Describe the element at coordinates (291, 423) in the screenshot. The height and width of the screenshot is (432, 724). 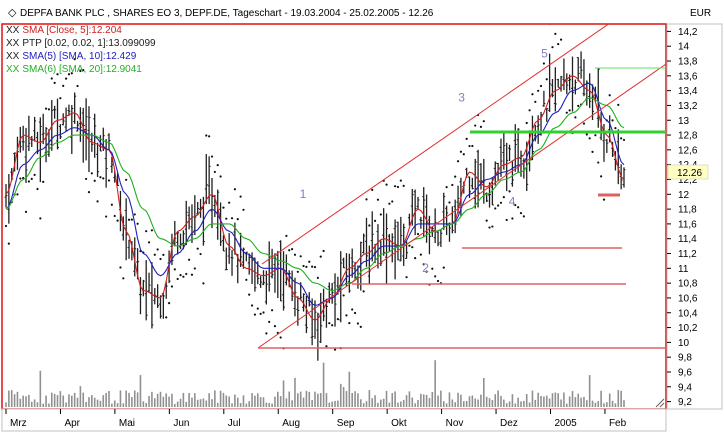
I see `x-tick-label: Aug` at that location.